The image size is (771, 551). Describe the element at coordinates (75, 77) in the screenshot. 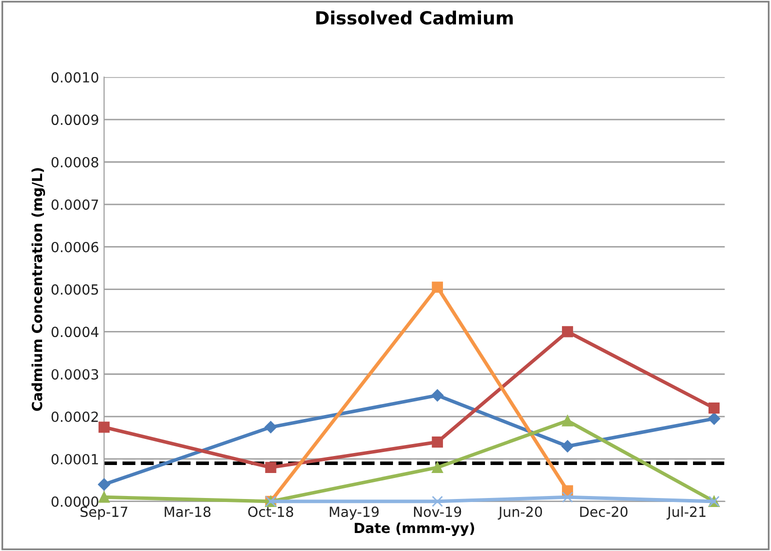

I see `y-tick-label: 0.0010` at that location.